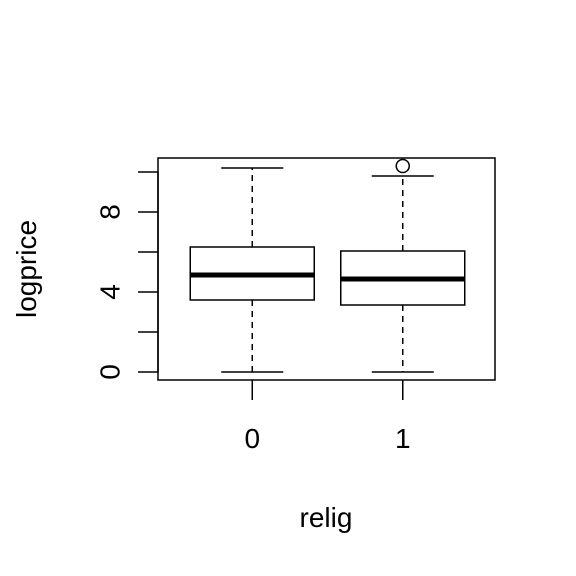 This screenshot has width=576, height=576. Describe the element at coordinates (403, 438) in the screenshot. I see `x-tick-label: 1` at that location.